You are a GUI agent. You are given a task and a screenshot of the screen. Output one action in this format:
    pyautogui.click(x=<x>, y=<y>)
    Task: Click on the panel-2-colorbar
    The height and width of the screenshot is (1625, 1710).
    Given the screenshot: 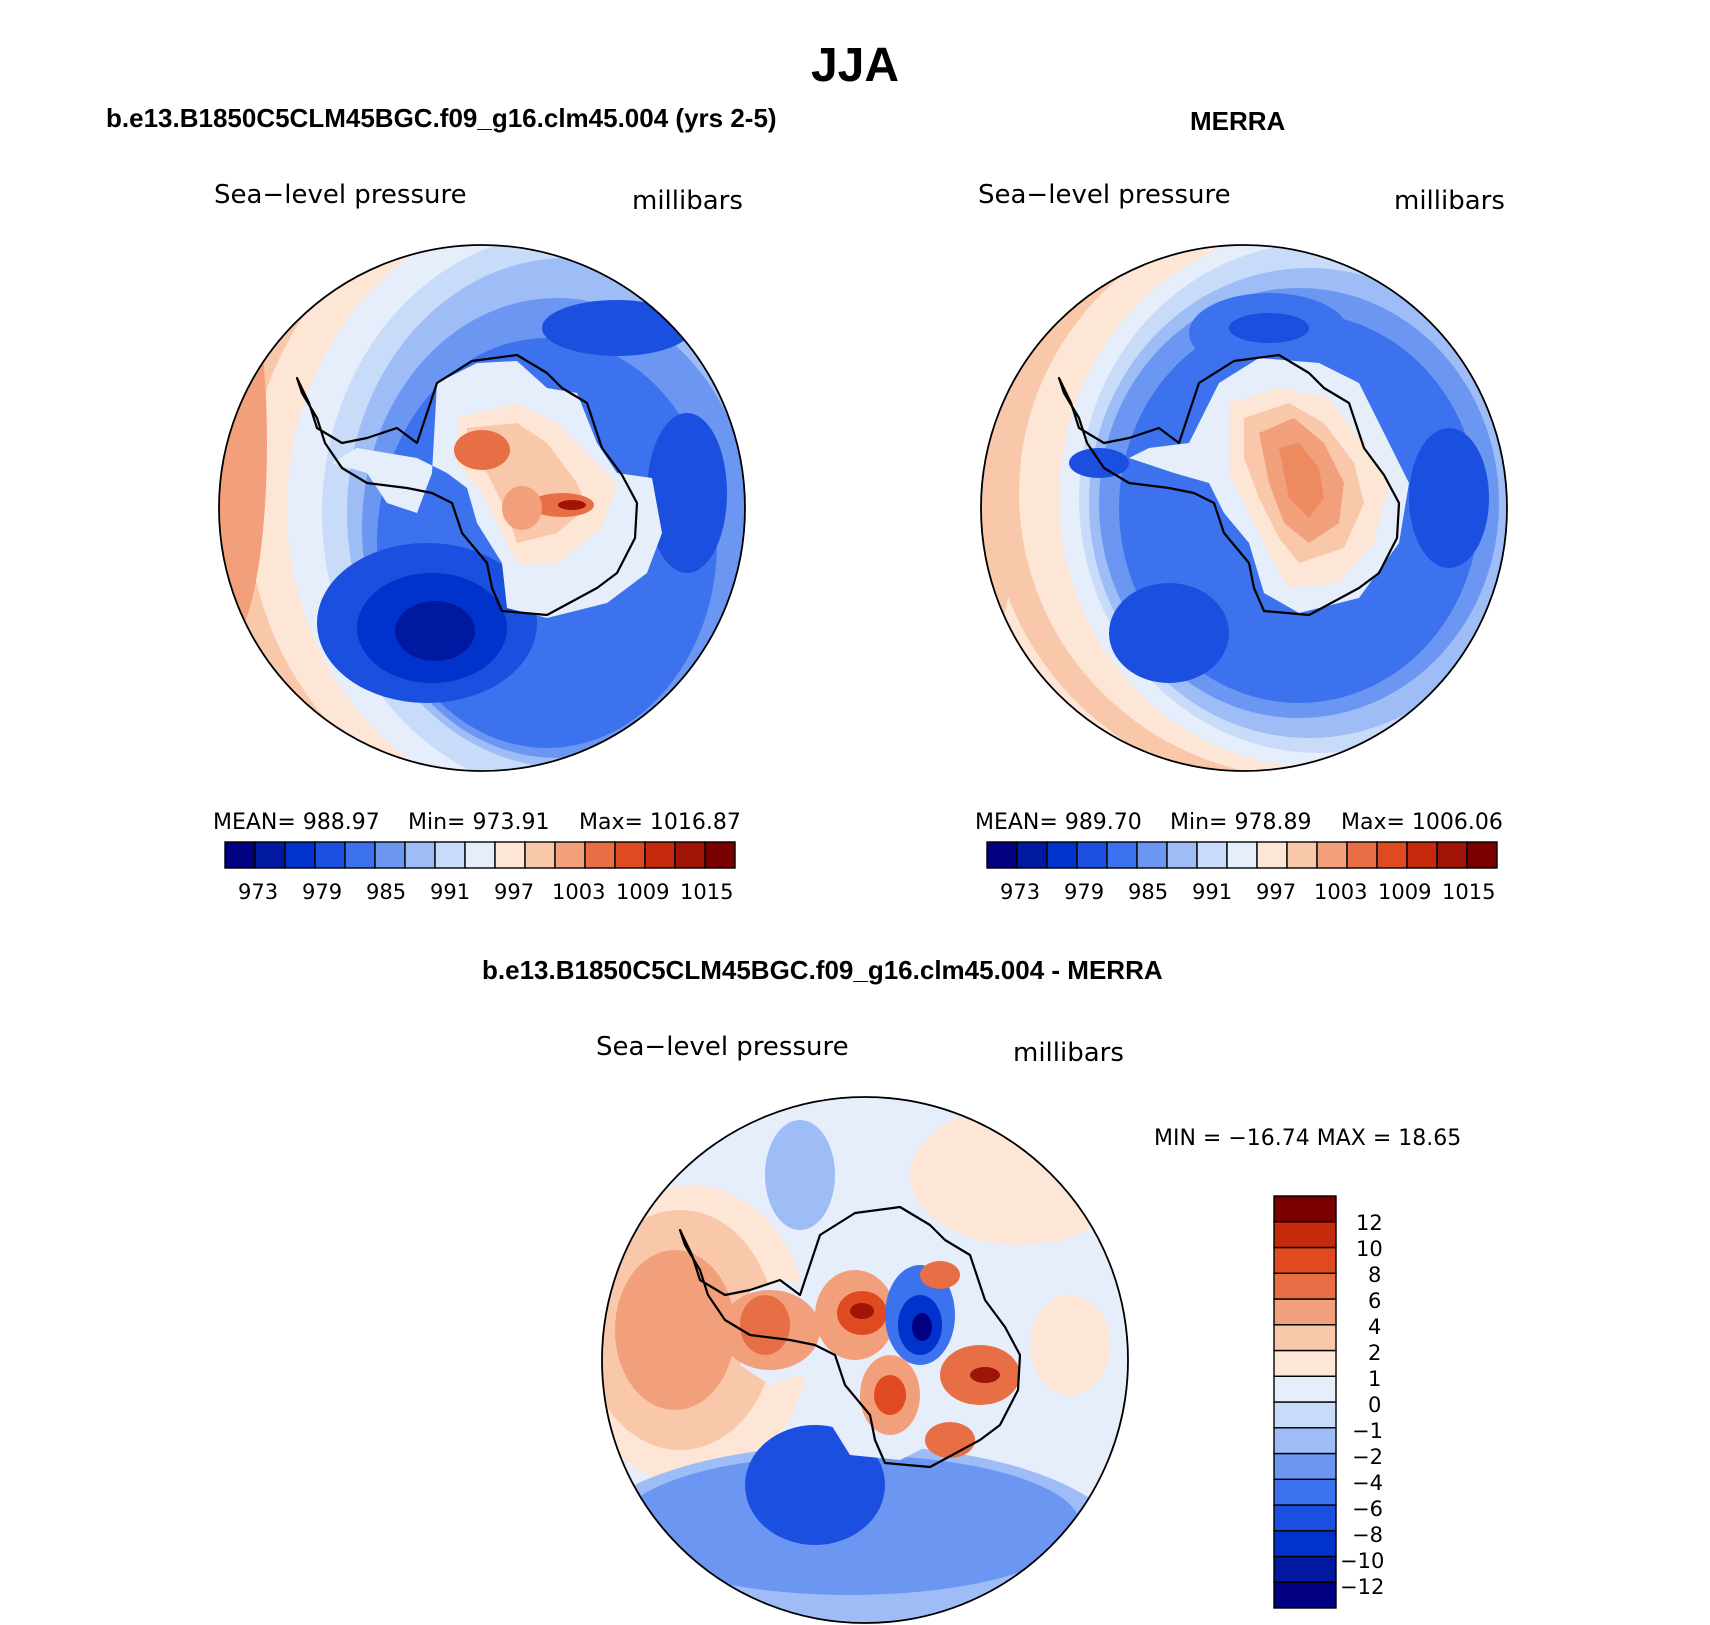 What is the action you would take?
    pyautogui.click(x=1242, y=855)
    